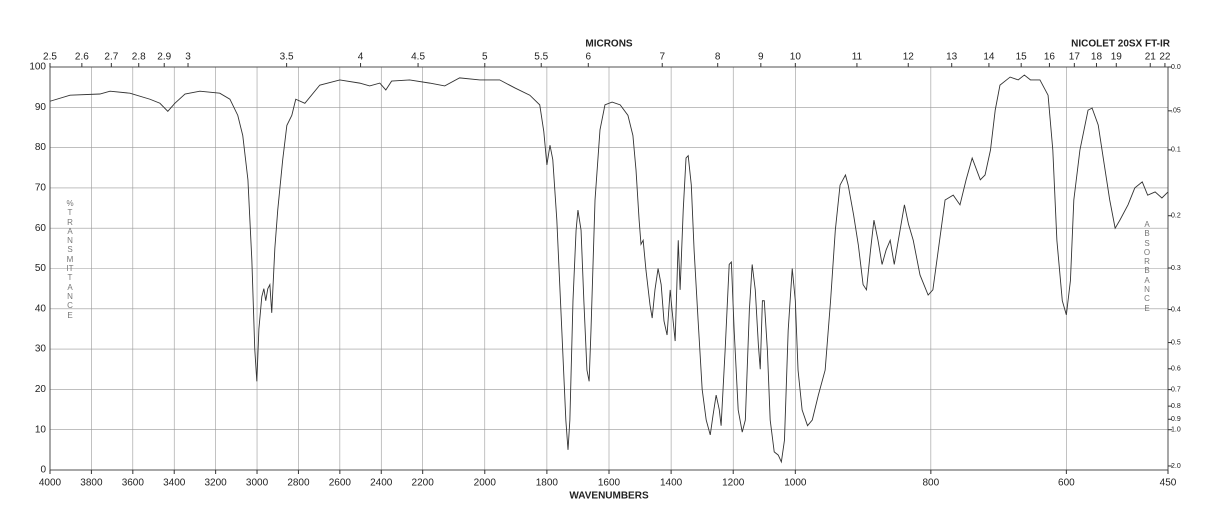 The image size is (1218, 528). What do you see at coordinates (1022, 57) in the screenshot?
I see `x2-tick-label: 15` at bounding box center [1022, 57].